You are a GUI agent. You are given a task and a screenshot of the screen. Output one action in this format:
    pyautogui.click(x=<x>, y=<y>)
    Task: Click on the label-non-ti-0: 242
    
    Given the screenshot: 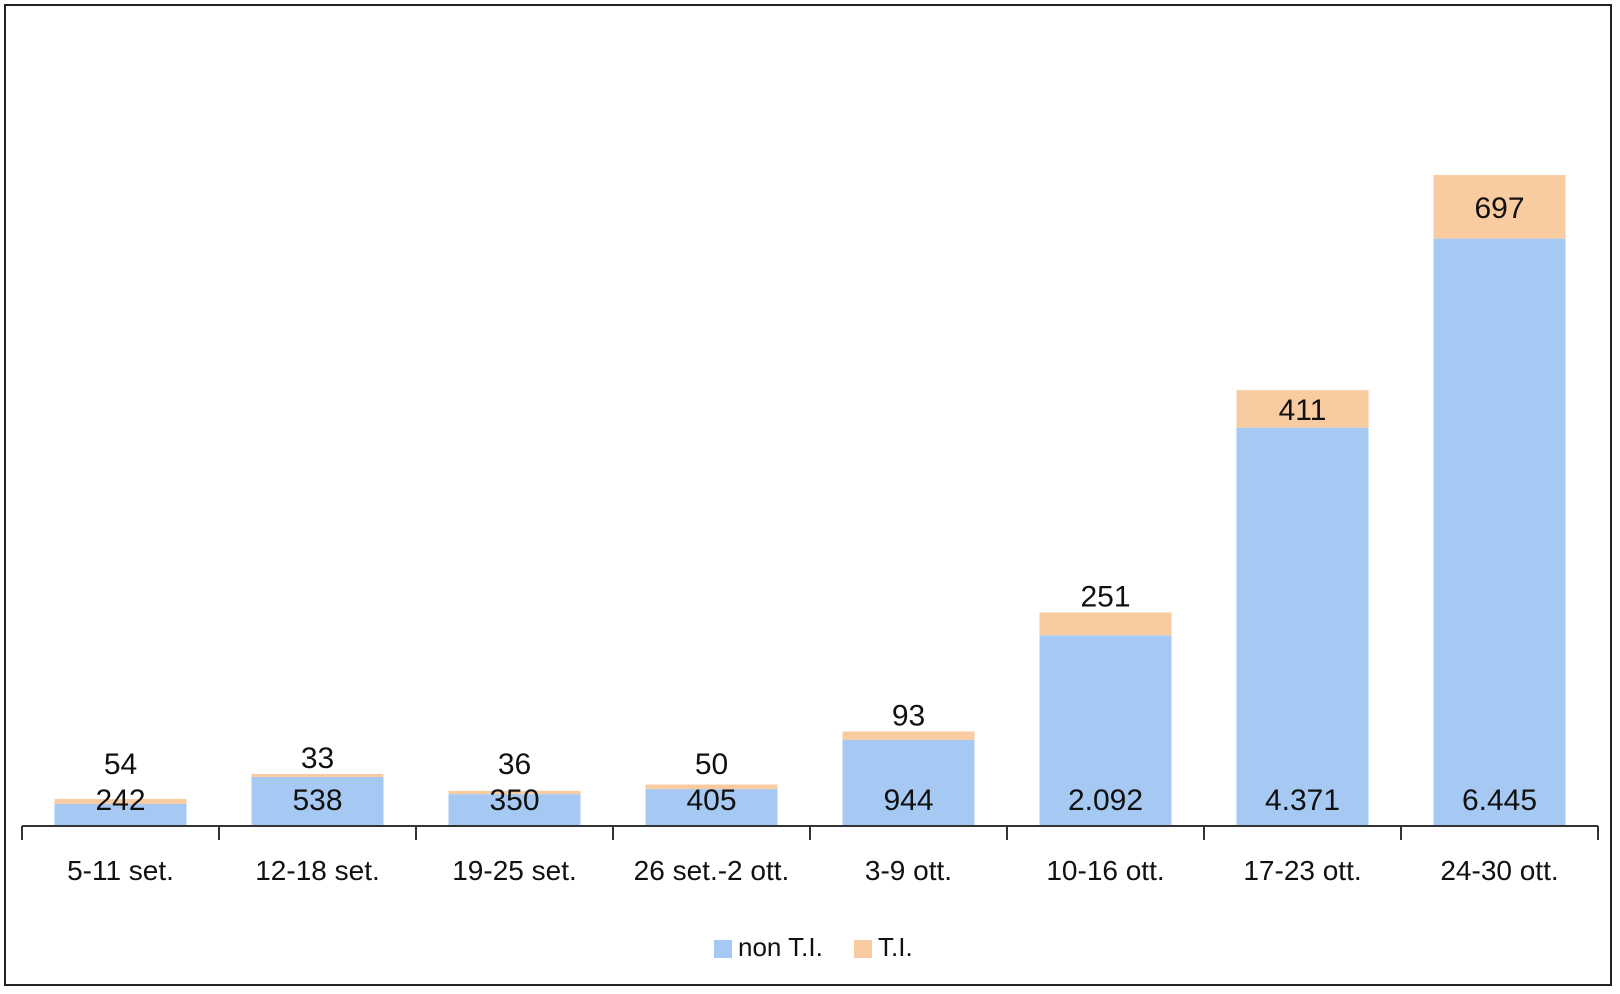 What is the action you would take?
    pyautogui.click(x=120, y=800)
    